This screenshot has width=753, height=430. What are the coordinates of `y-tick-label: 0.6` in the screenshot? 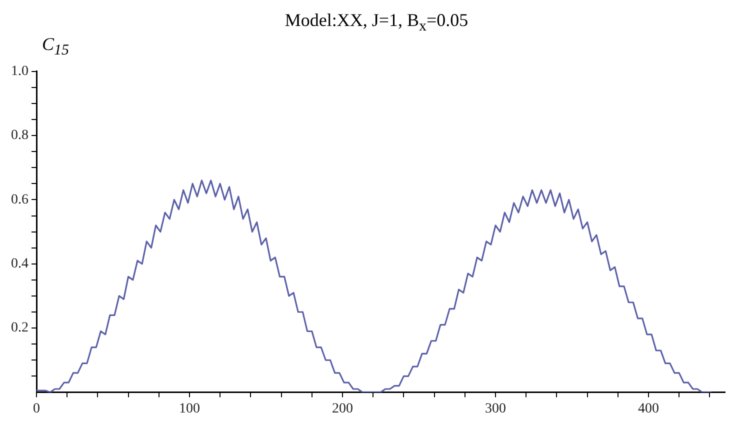 It's located at (19, 200).